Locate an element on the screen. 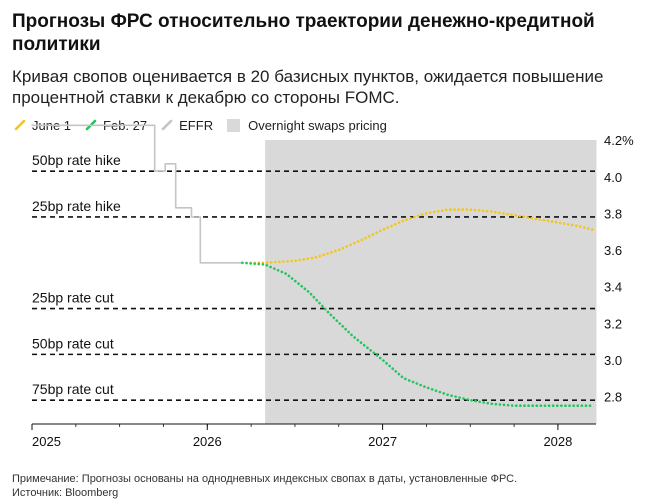 Image resolution: width=652 pixels, height=500 pixels. y-tick-label-0: 4.2% is located at coordinates (619, 140).